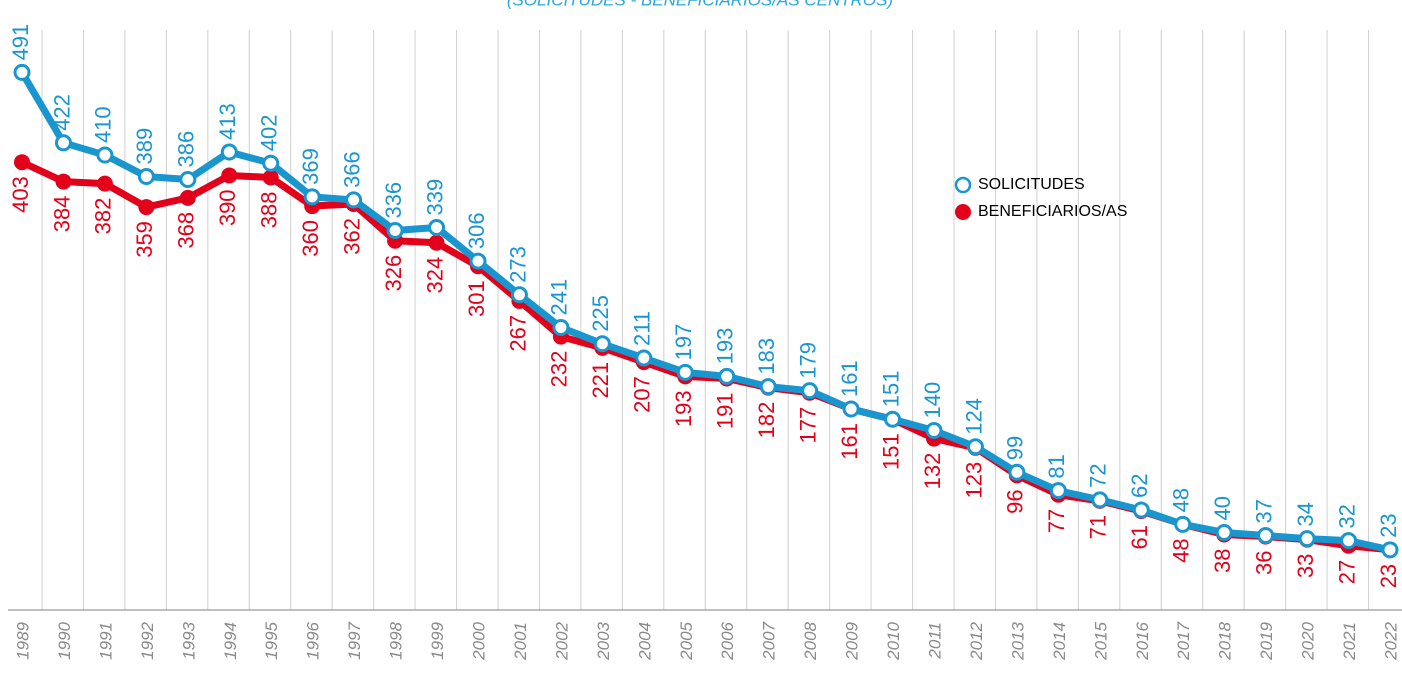 The height and width of the screenshot is (677, 1402). Describe the element at coordinates (769, 640) in the screenshot. I see `x-tick-label: 2007` at that location.